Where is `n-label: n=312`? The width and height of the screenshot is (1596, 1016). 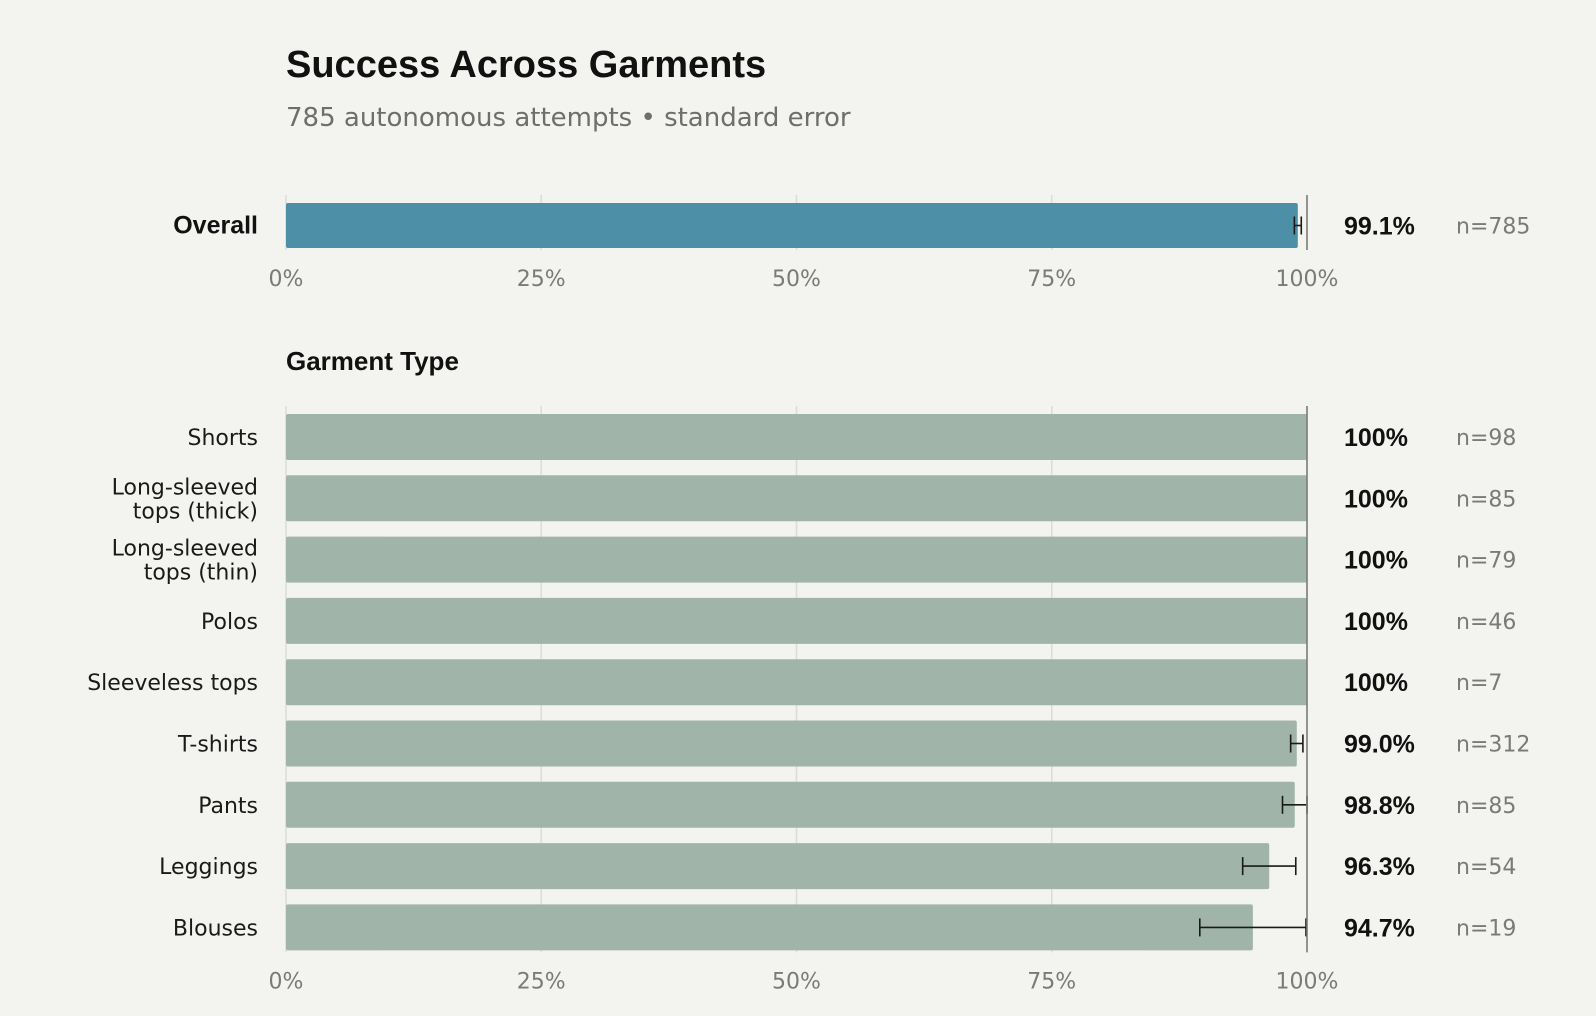 n-label: n=312 is located at coordinates (1493, 745).